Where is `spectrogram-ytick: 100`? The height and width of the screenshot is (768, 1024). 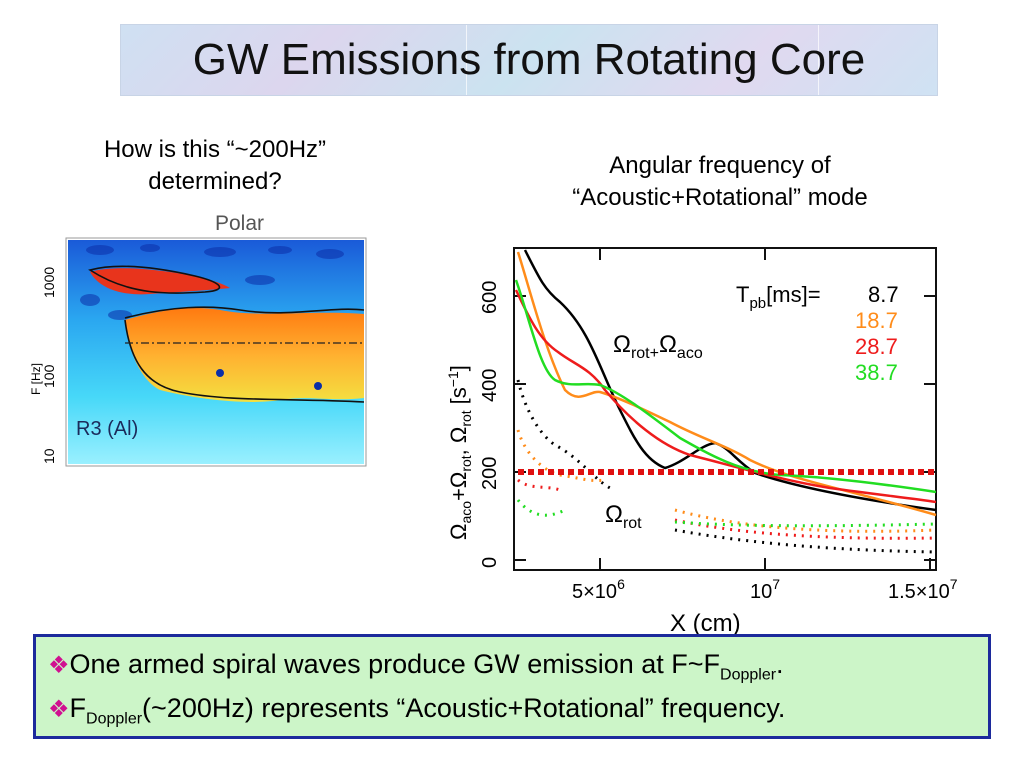
spectrogram-ytick: 100 is located at coordinates (49, 376).